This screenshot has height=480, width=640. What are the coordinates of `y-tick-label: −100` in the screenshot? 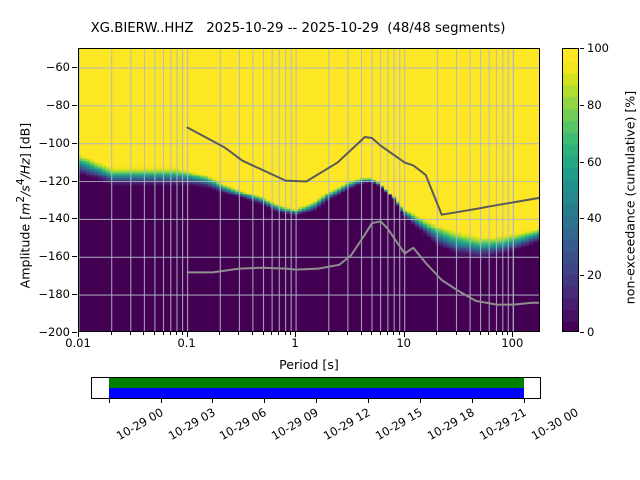 It's located at (54, 142).